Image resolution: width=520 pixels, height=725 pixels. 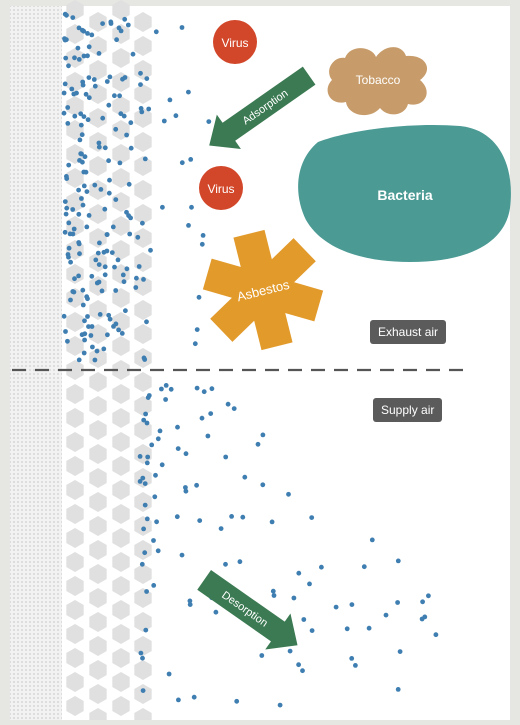 I want to click on exhaust-air-label: Exhaust air, so click(x=408, y=332).